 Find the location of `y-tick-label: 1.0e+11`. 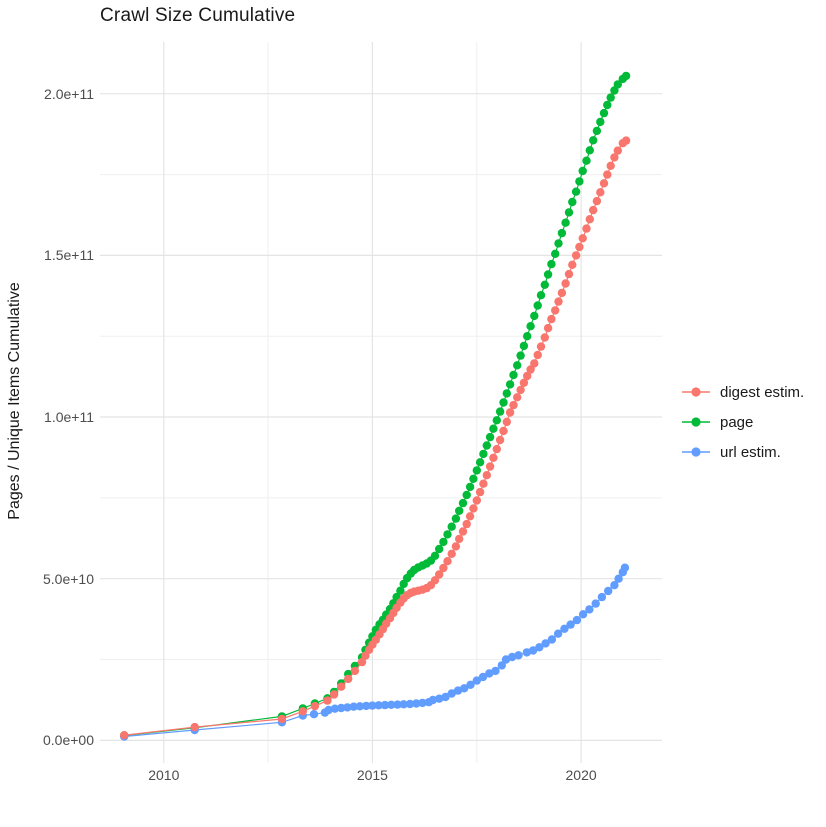

y-tick-label: 1.0e+11 is located at coordinates (69, 417).